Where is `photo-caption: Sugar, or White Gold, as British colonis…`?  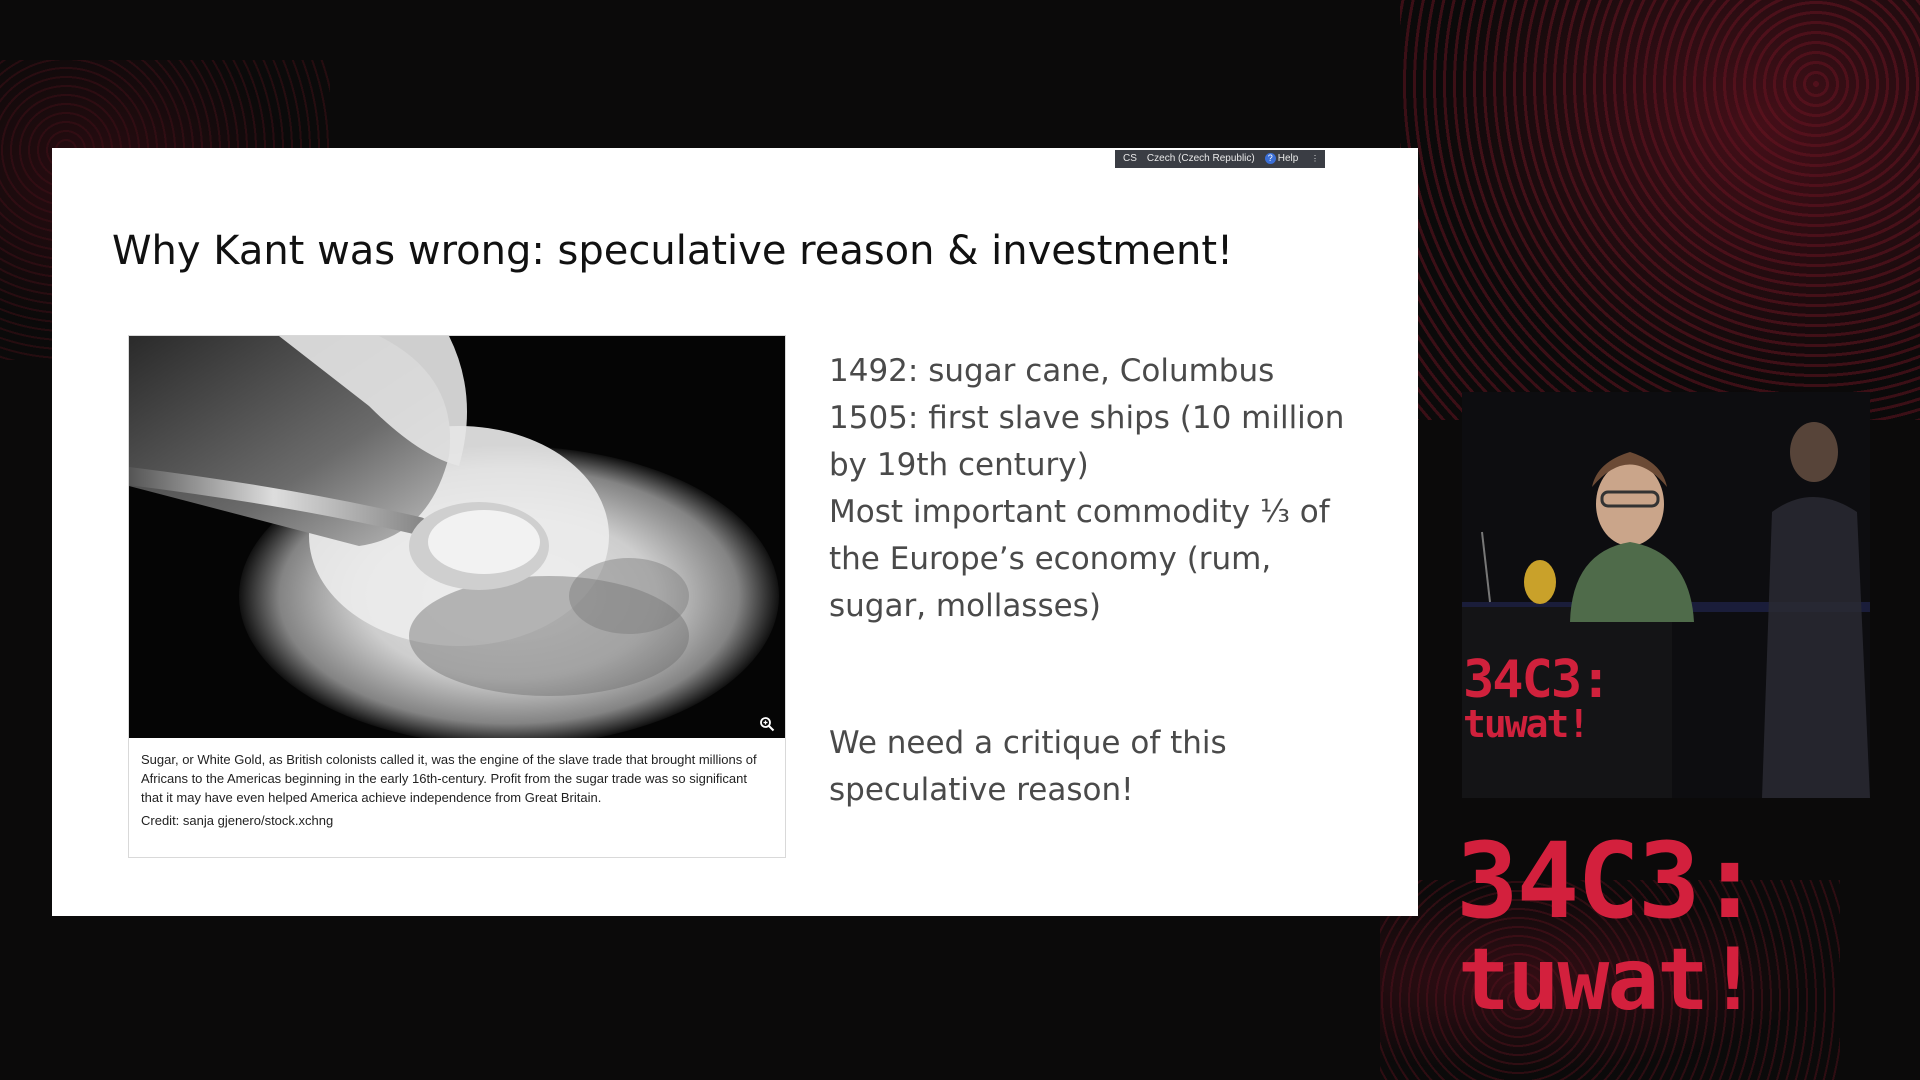
photo-caption: Sugar, or White Gold, as British colonis… is located at coordinates (449, 778).